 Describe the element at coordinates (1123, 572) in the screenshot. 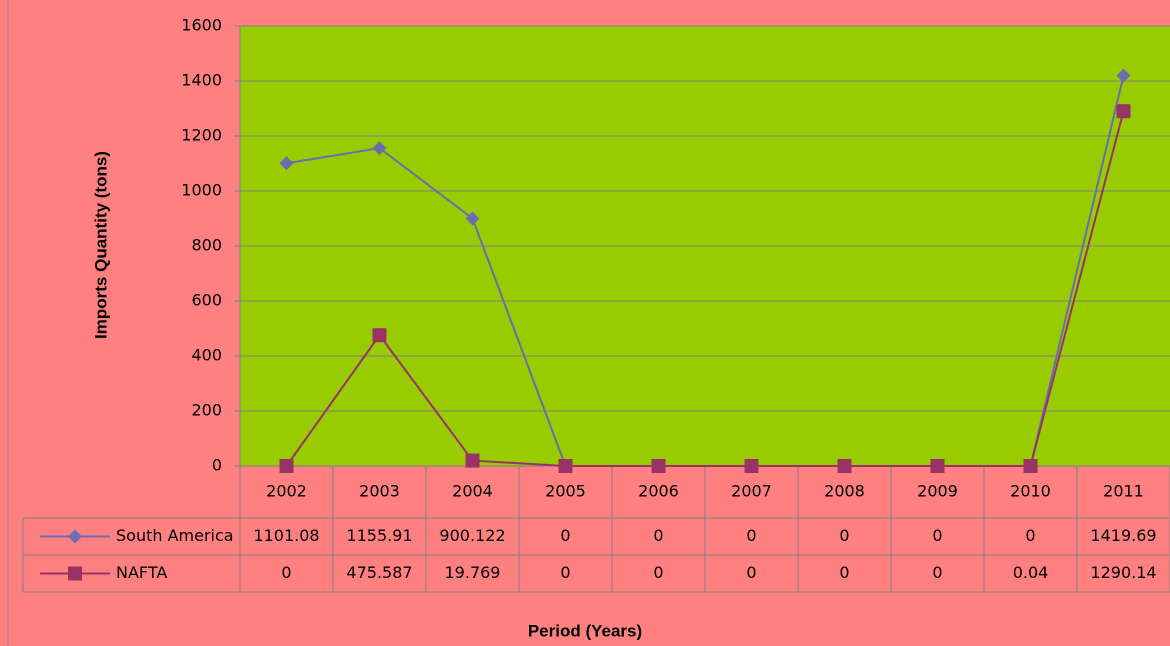

I see `table-value: 1290.14` at that location.